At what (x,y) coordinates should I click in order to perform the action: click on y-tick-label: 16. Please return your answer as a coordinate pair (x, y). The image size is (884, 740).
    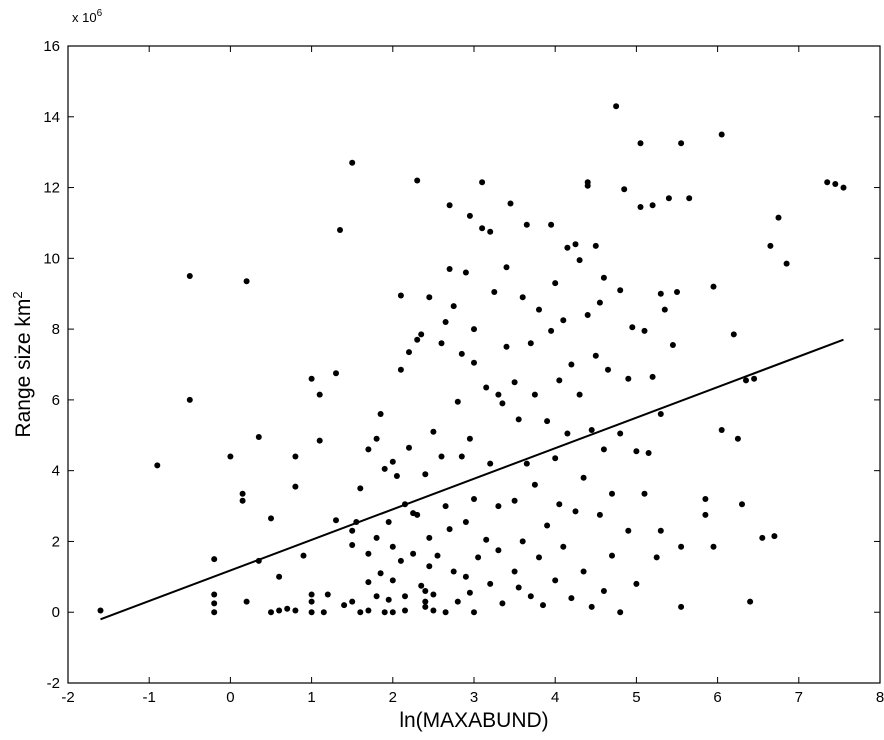
    Looking at the image, I should click on (51, 46).